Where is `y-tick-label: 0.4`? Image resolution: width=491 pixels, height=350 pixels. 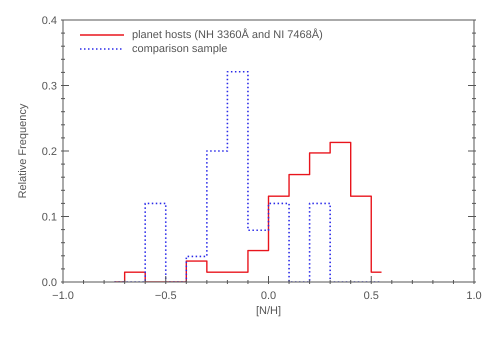
y-tick-label: 0.4 is located at coordinates (49, 21).